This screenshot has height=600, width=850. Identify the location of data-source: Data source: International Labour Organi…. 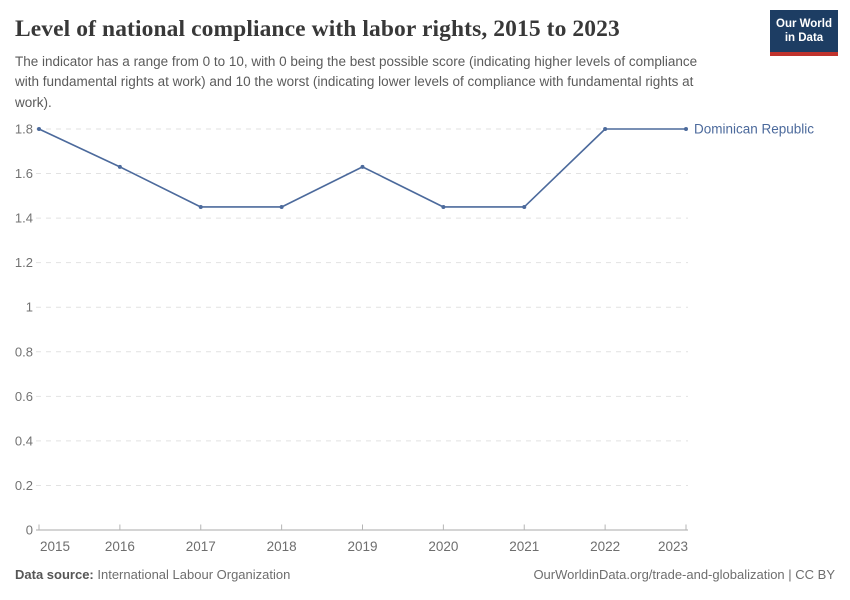
(152, 574).